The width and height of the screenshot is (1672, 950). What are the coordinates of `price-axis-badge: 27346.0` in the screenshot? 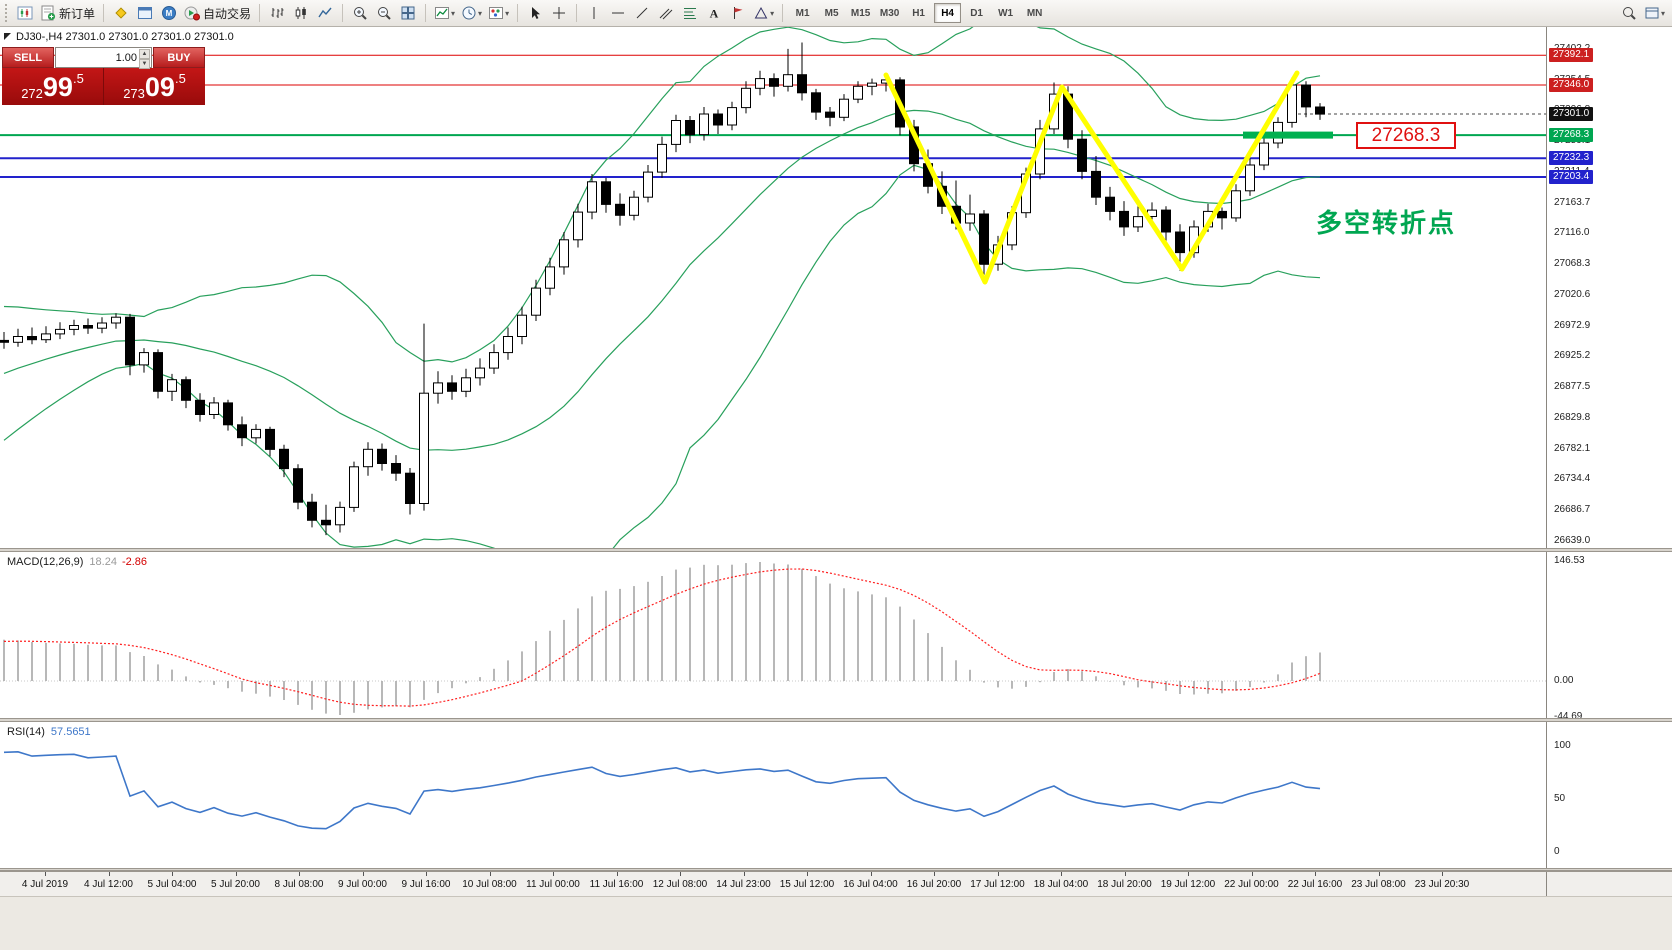 It's located at (1571, 85).